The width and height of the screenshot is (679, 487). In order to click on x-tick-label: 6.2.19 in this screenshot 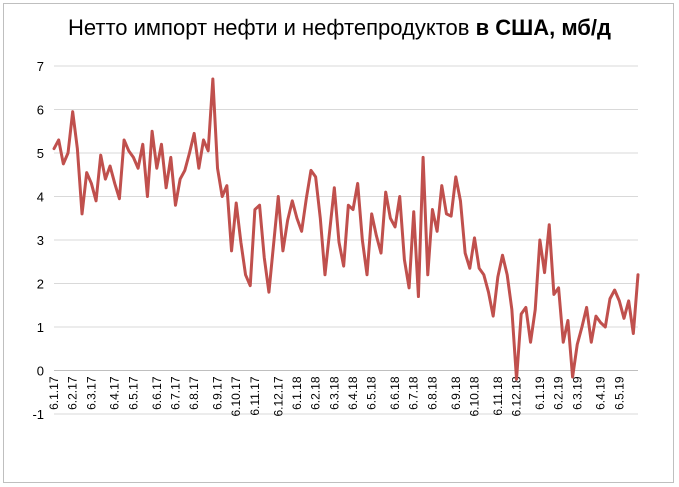, I will do `click(559, 393)`.